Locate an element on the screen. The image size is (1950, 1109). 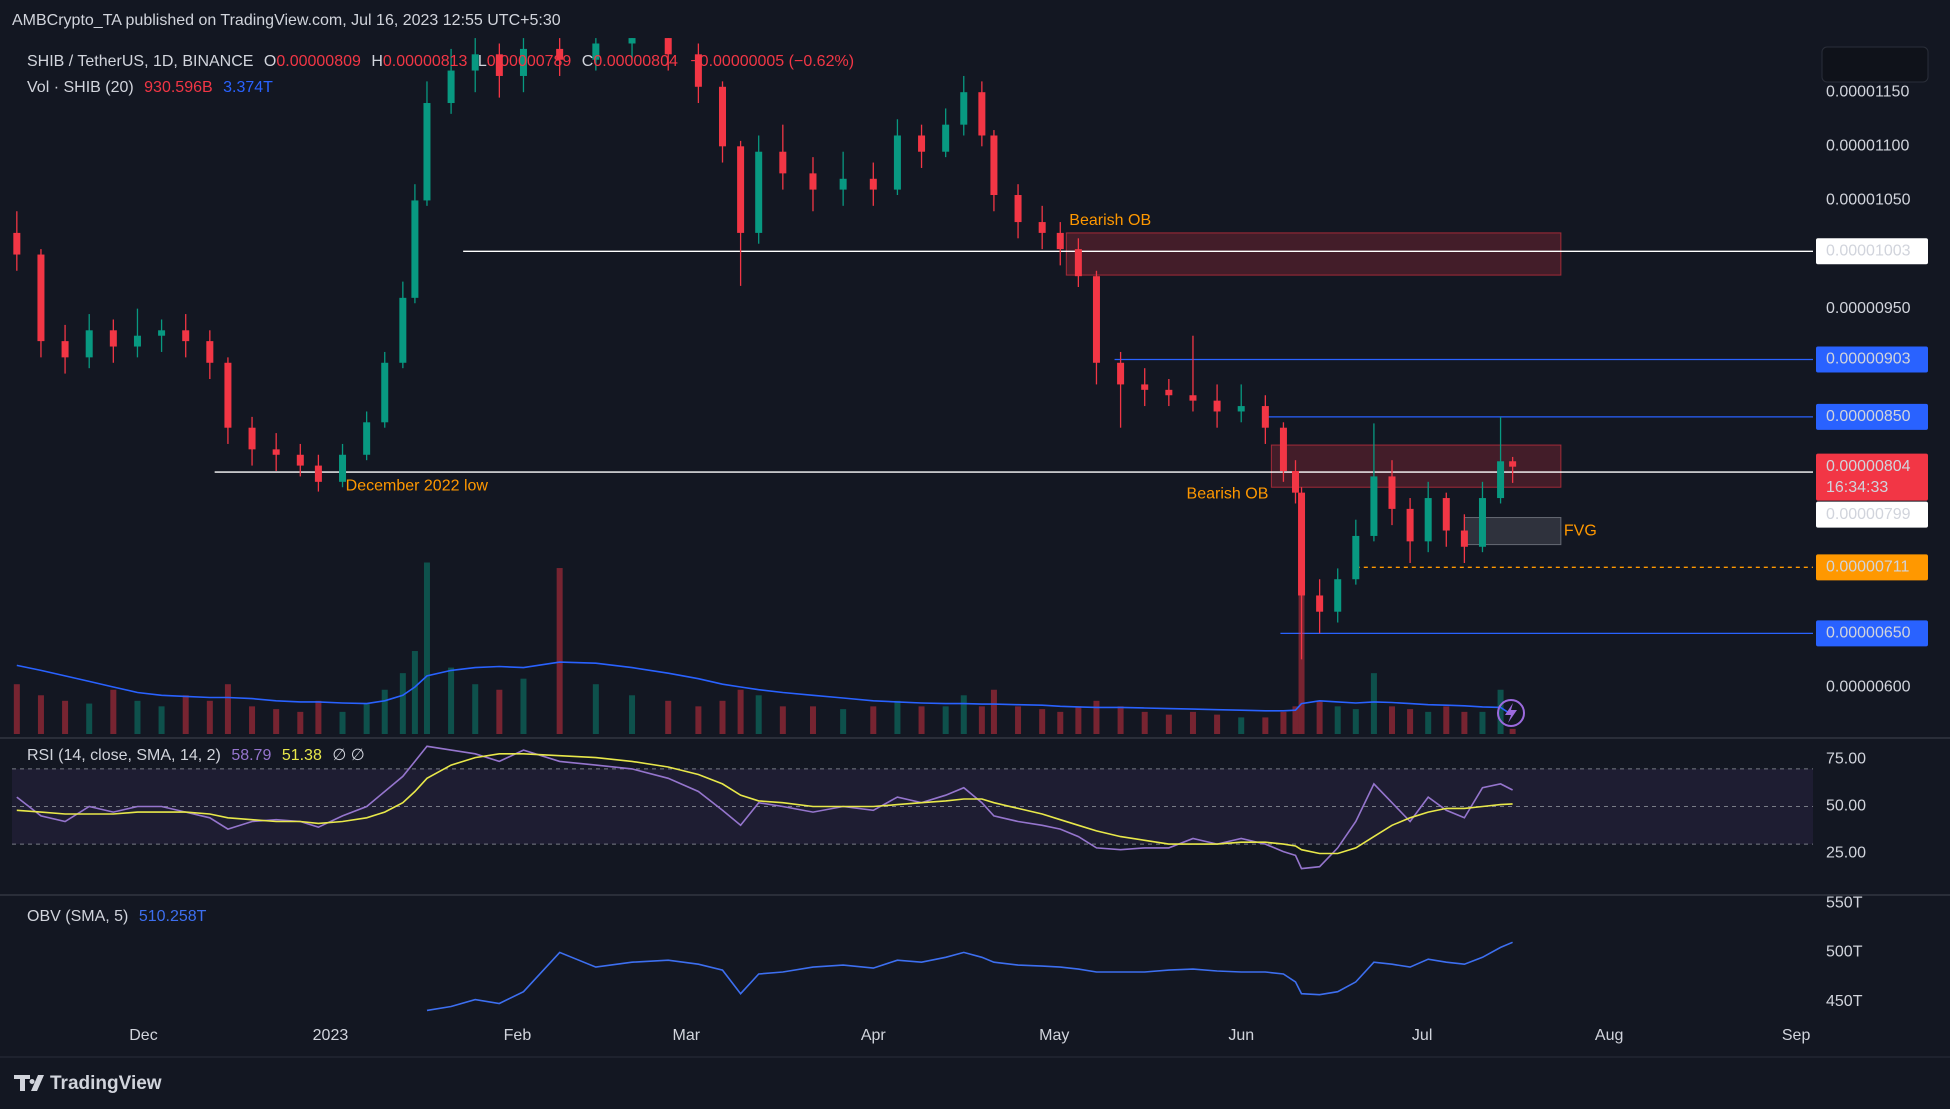
volume-legend: Vol · SHIB (20) 930.596B 3.374T is located at coordinates (150, 87).